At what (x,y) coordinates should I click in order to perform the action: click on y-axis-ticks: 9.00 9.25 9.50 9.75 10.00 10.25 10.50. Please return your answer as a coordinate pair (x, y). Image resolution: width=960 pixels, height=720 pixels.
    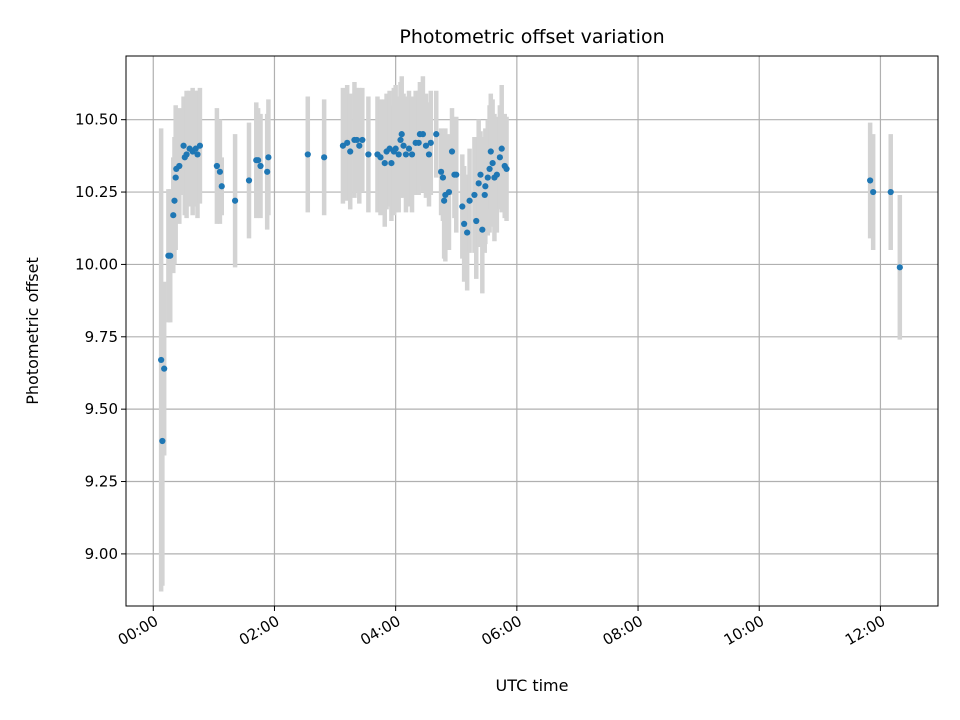
    Looking at the image, I should click on (100, 337).